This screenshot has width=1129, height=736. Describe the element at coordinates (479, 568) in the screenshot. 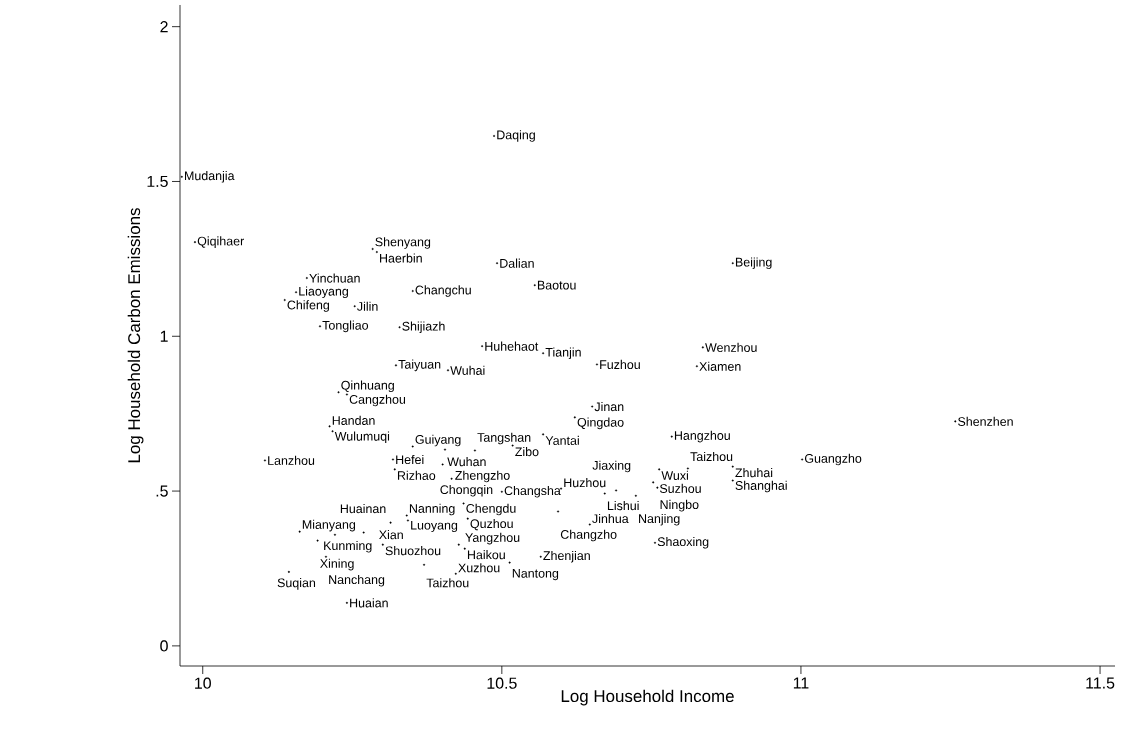

I see `data-label: Xuzhou` at that location.